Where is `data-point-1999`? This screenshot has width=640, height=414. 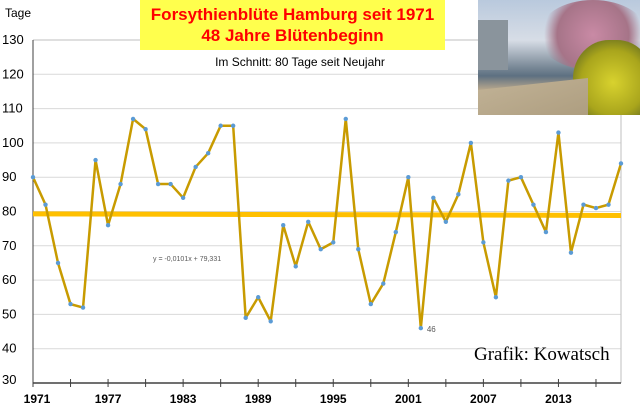 data-point-1999 is located at coordinates (383, 283).